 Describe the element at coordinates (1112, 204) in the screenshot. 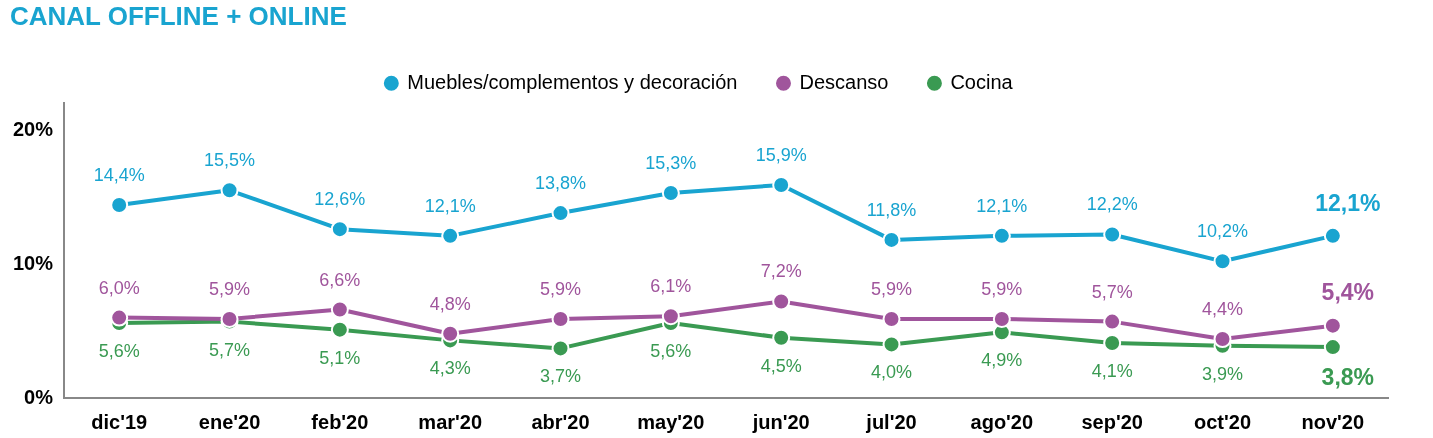

I see `data-label: 12,2%` at that location.